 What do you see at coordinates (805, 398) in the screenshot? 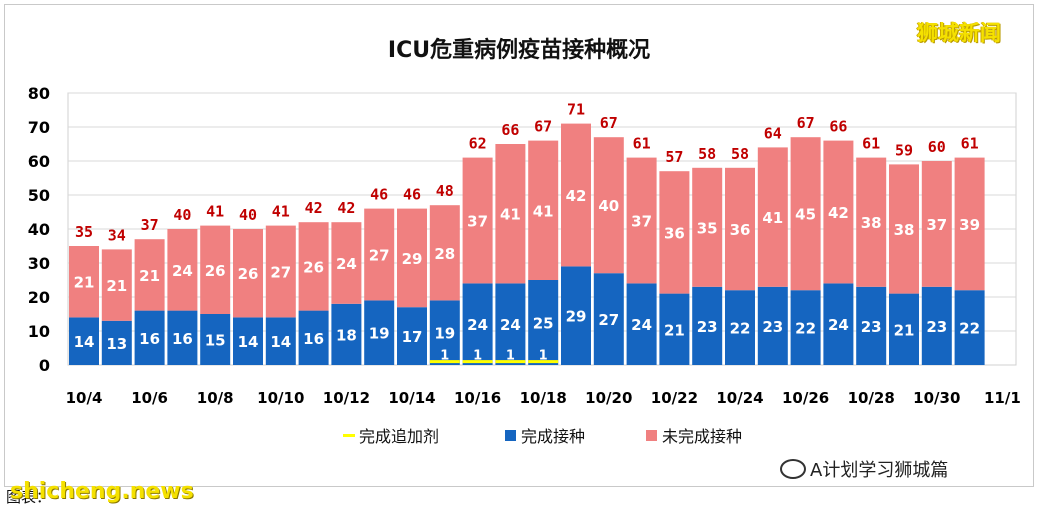
I see `x-tick-label: 10/26` at bounding box center [805, 398].